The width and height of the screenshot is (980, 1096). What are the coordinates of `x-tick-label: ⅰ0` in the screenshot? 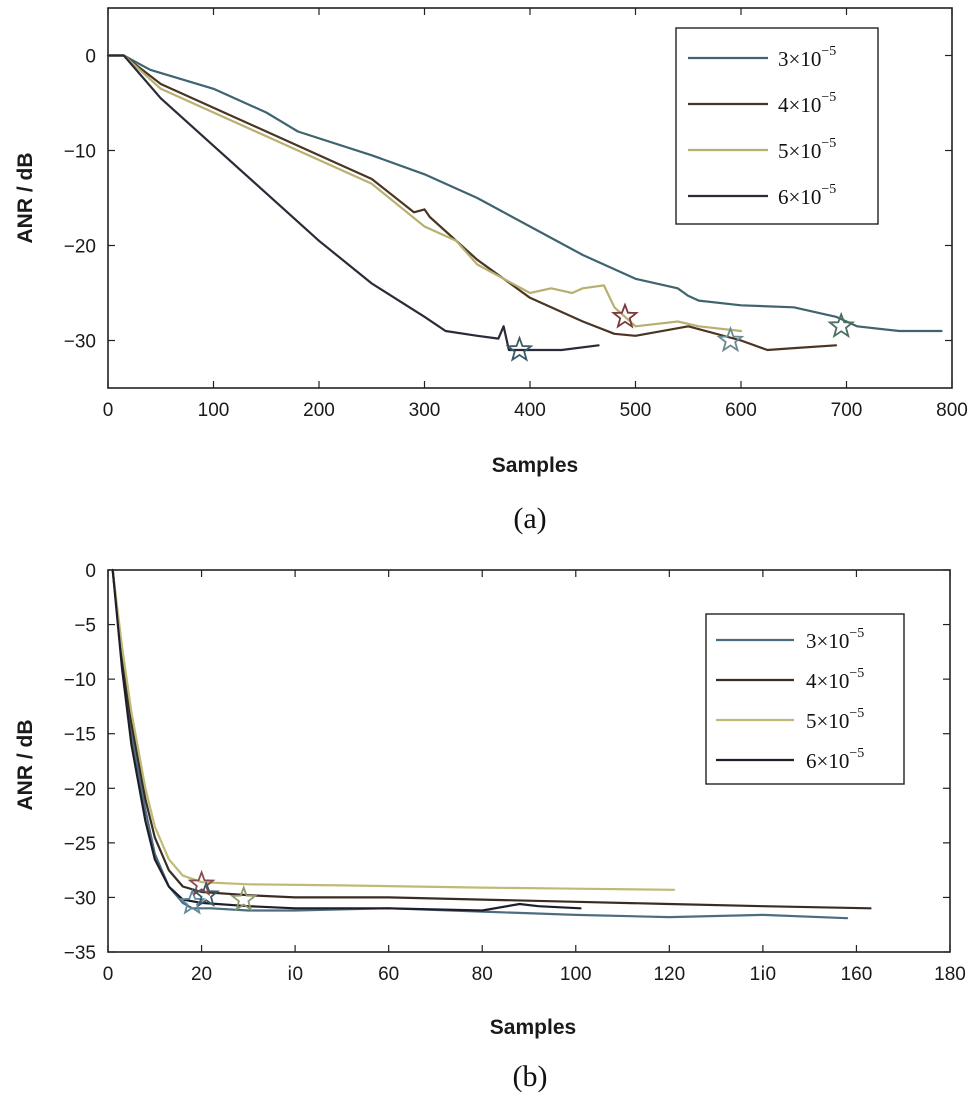 It's located at (295, 974).